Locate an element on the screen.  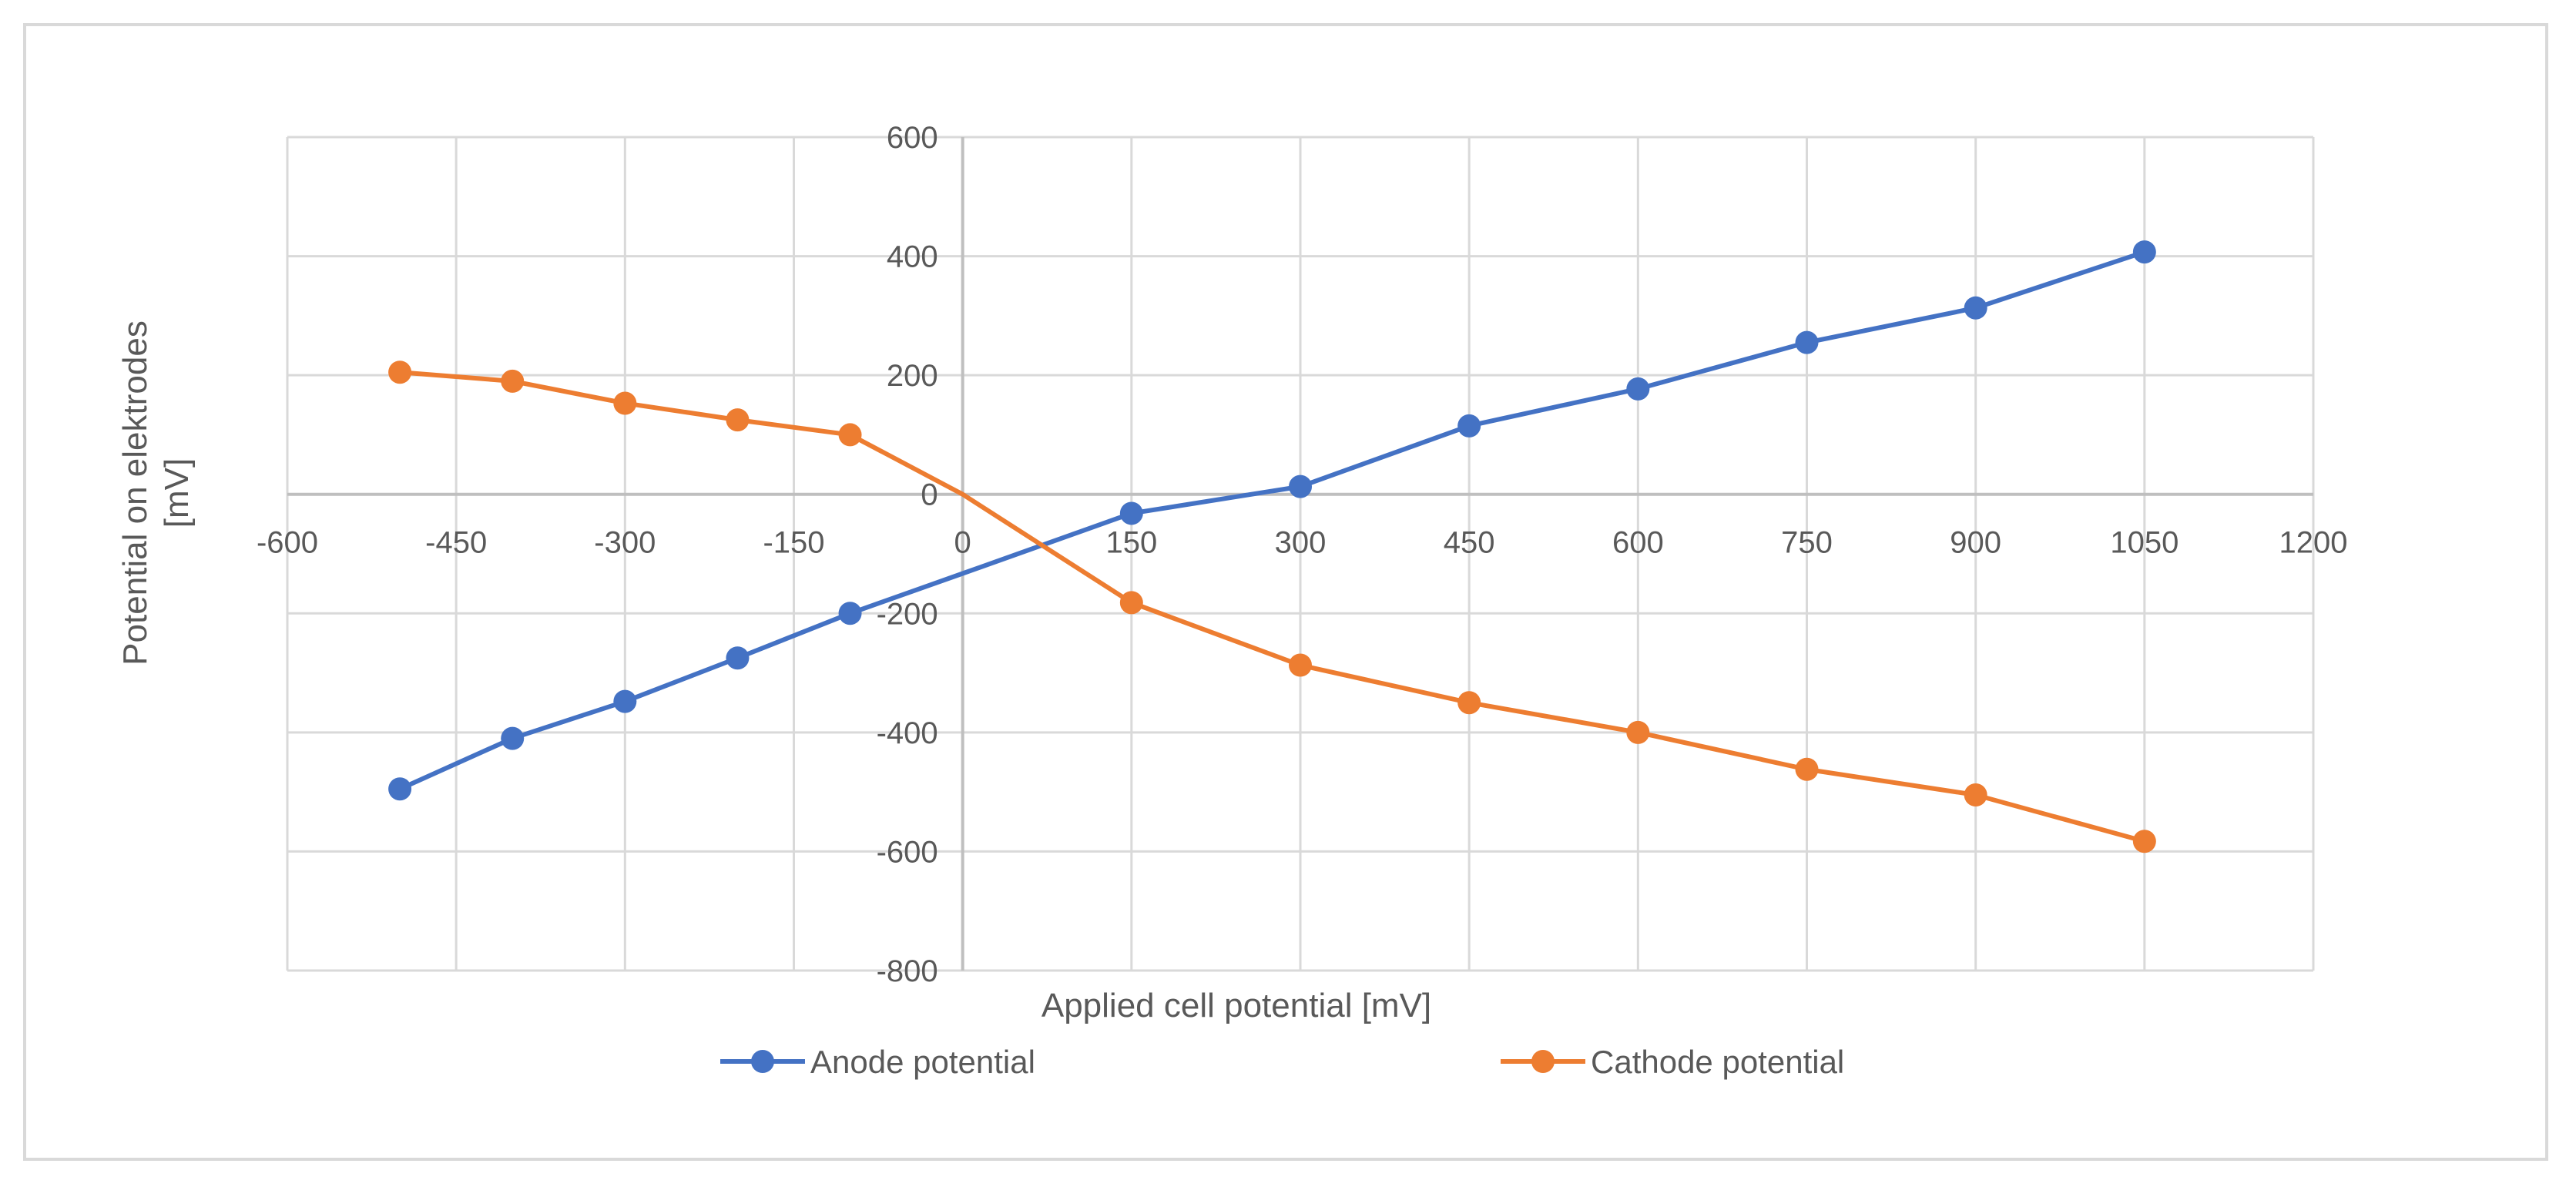
x-tick-label: 750 is located at coordinates (1807, 543).